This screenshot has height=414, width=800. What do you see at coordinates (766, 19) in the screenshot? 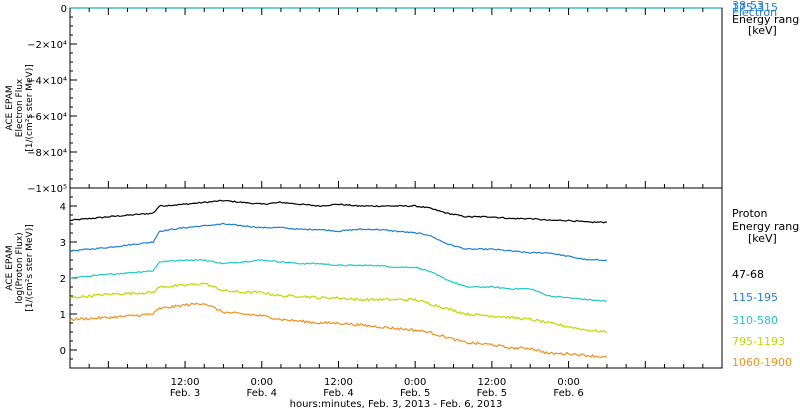
I see `electron-legend-range: Energy range` at bounding box center [766, 19].